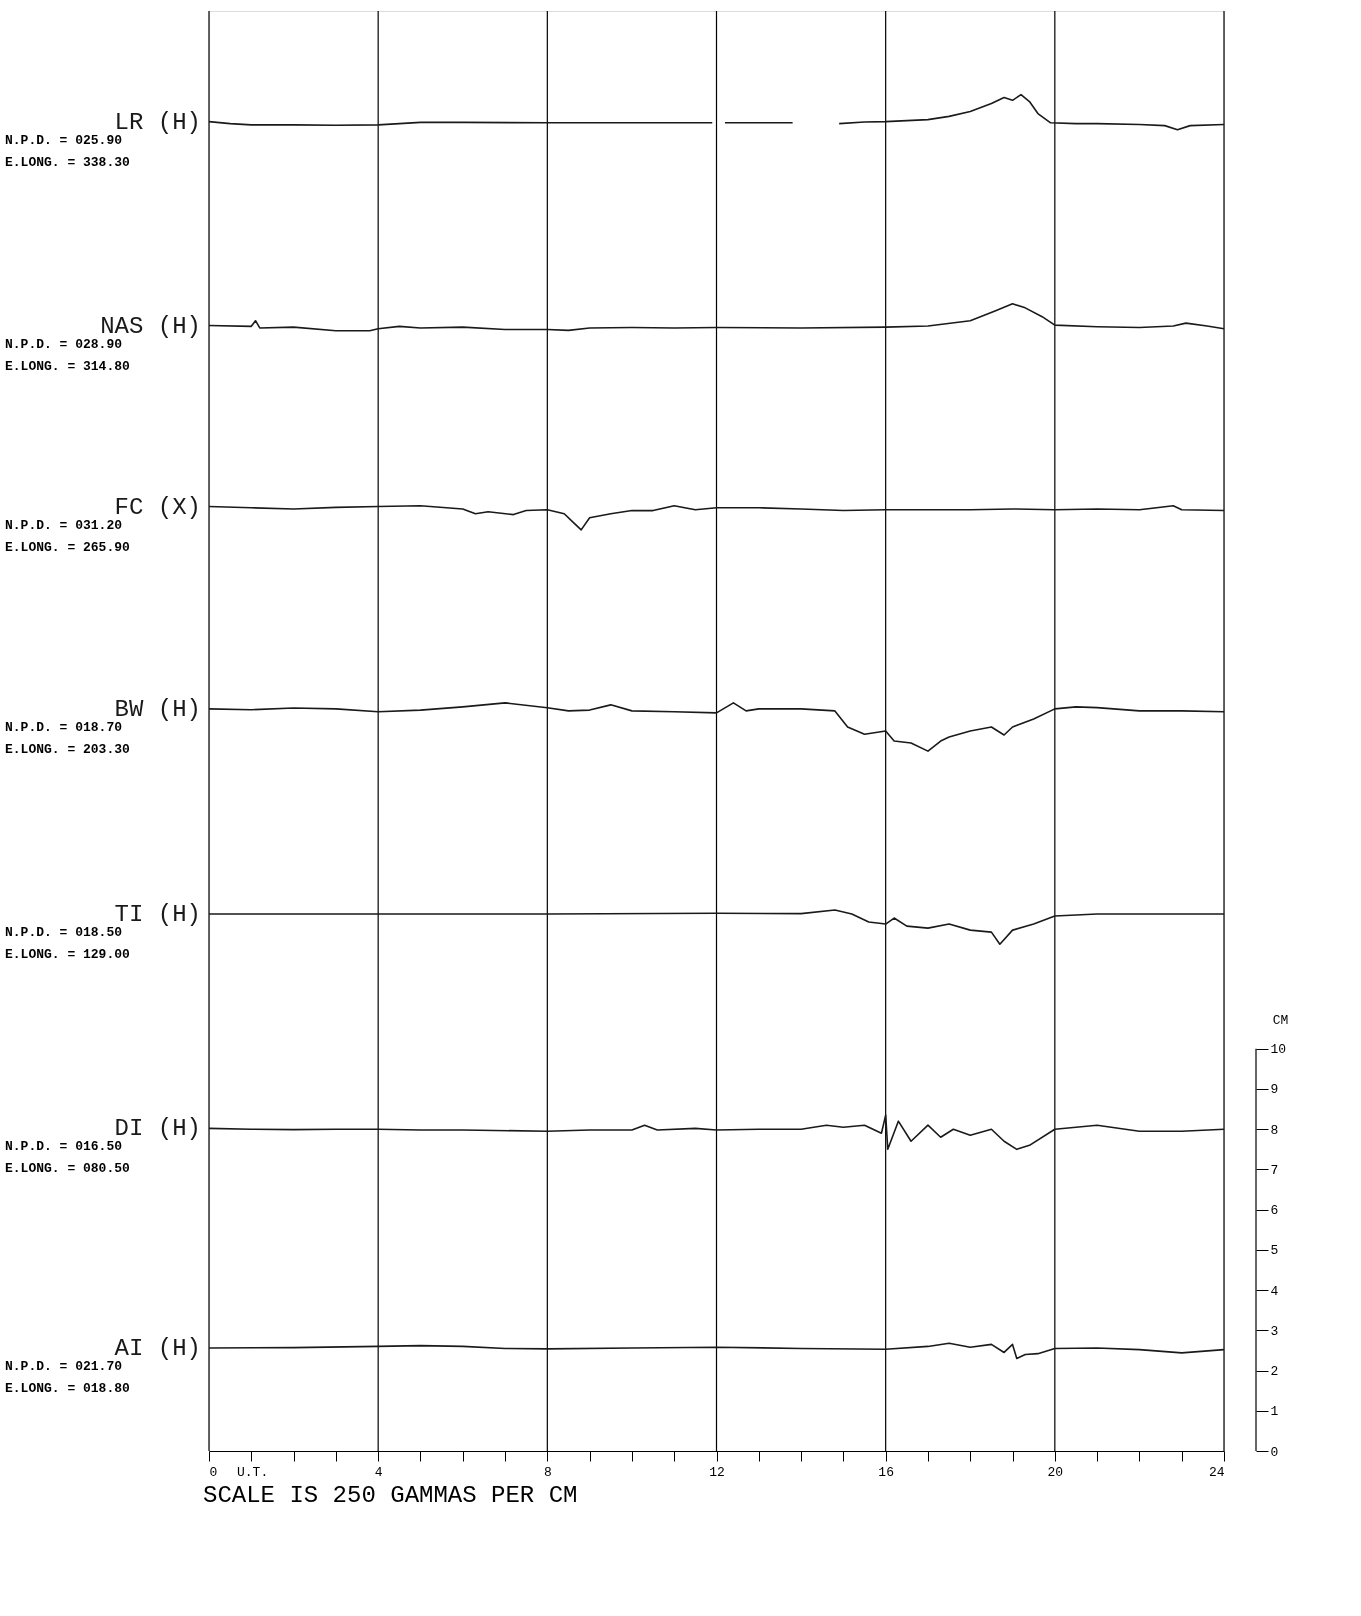 The width and height of the screenshot is (1361, 1616). I want to click on x-axis-title: U.T., so click(253, 1472).